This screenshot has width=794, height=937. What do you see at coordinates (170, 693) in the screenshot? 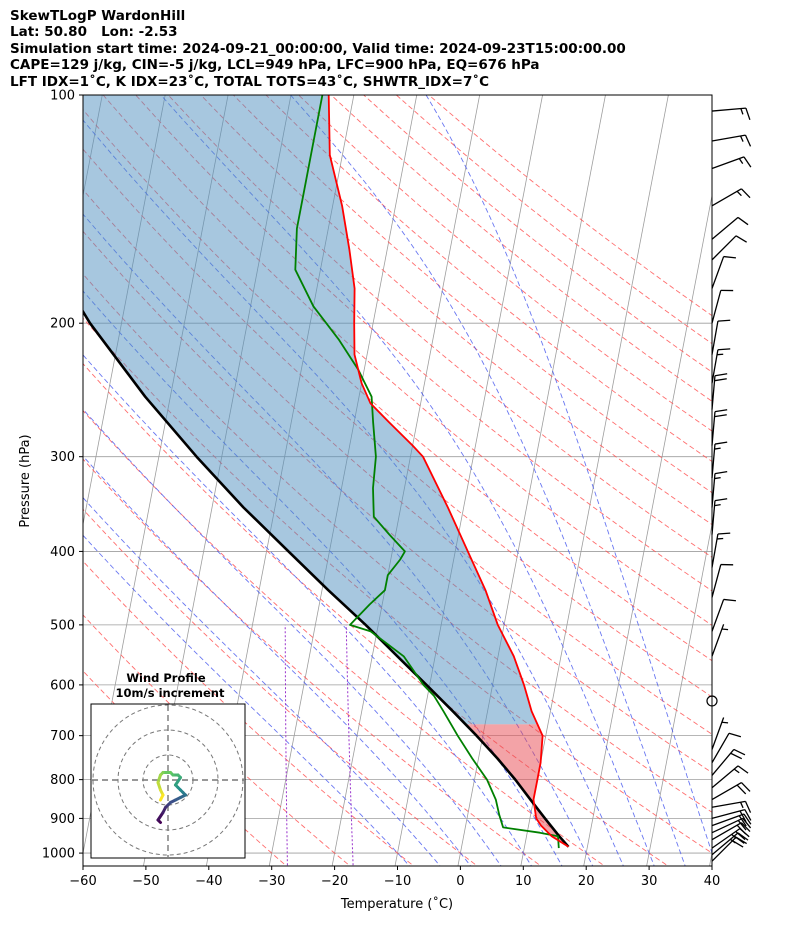
I see `hodograph-subtitle: 10m/s increment` at bounding box center [170, 693].